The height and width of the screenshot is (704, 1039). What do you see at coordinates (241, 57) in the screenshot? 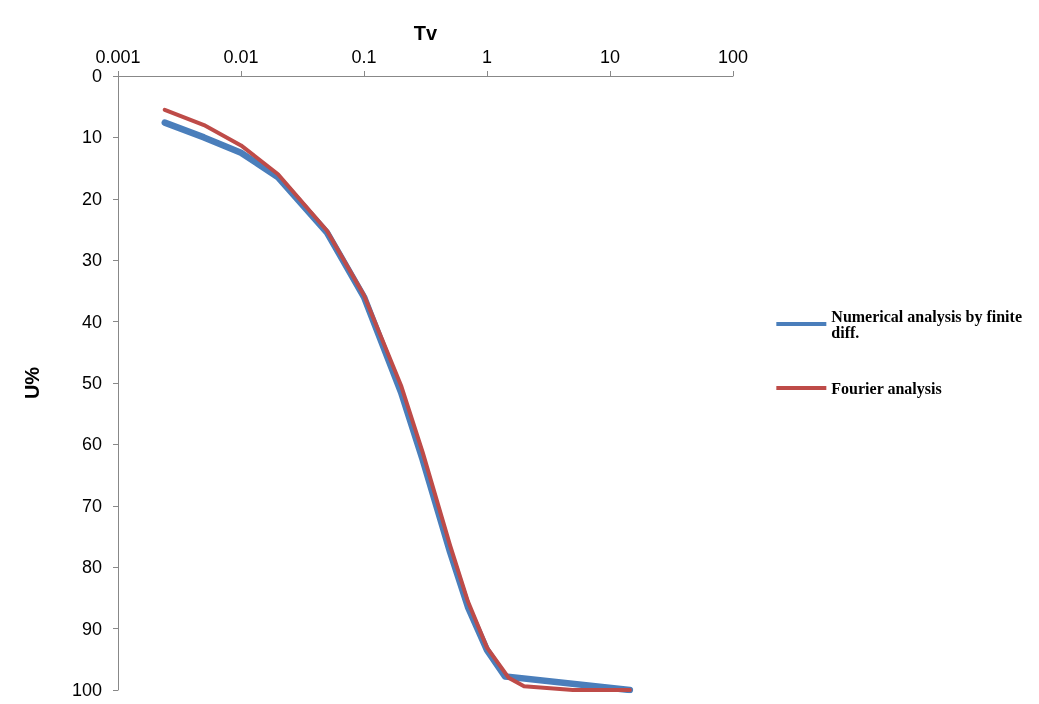
I see `x-tick-label: 0.01` at bounding box center [241, 57].